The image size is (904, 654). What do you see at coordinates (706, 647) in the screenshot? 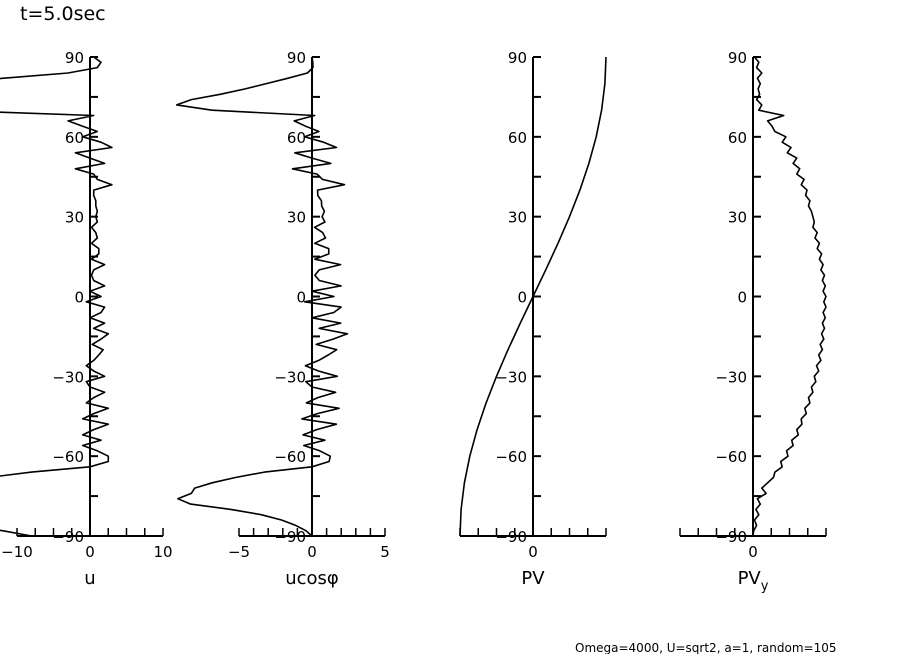
I see `parameters-footer: Omega=4000, U=sqrt2, a=1, random=105` at bounding box center [706, 647].